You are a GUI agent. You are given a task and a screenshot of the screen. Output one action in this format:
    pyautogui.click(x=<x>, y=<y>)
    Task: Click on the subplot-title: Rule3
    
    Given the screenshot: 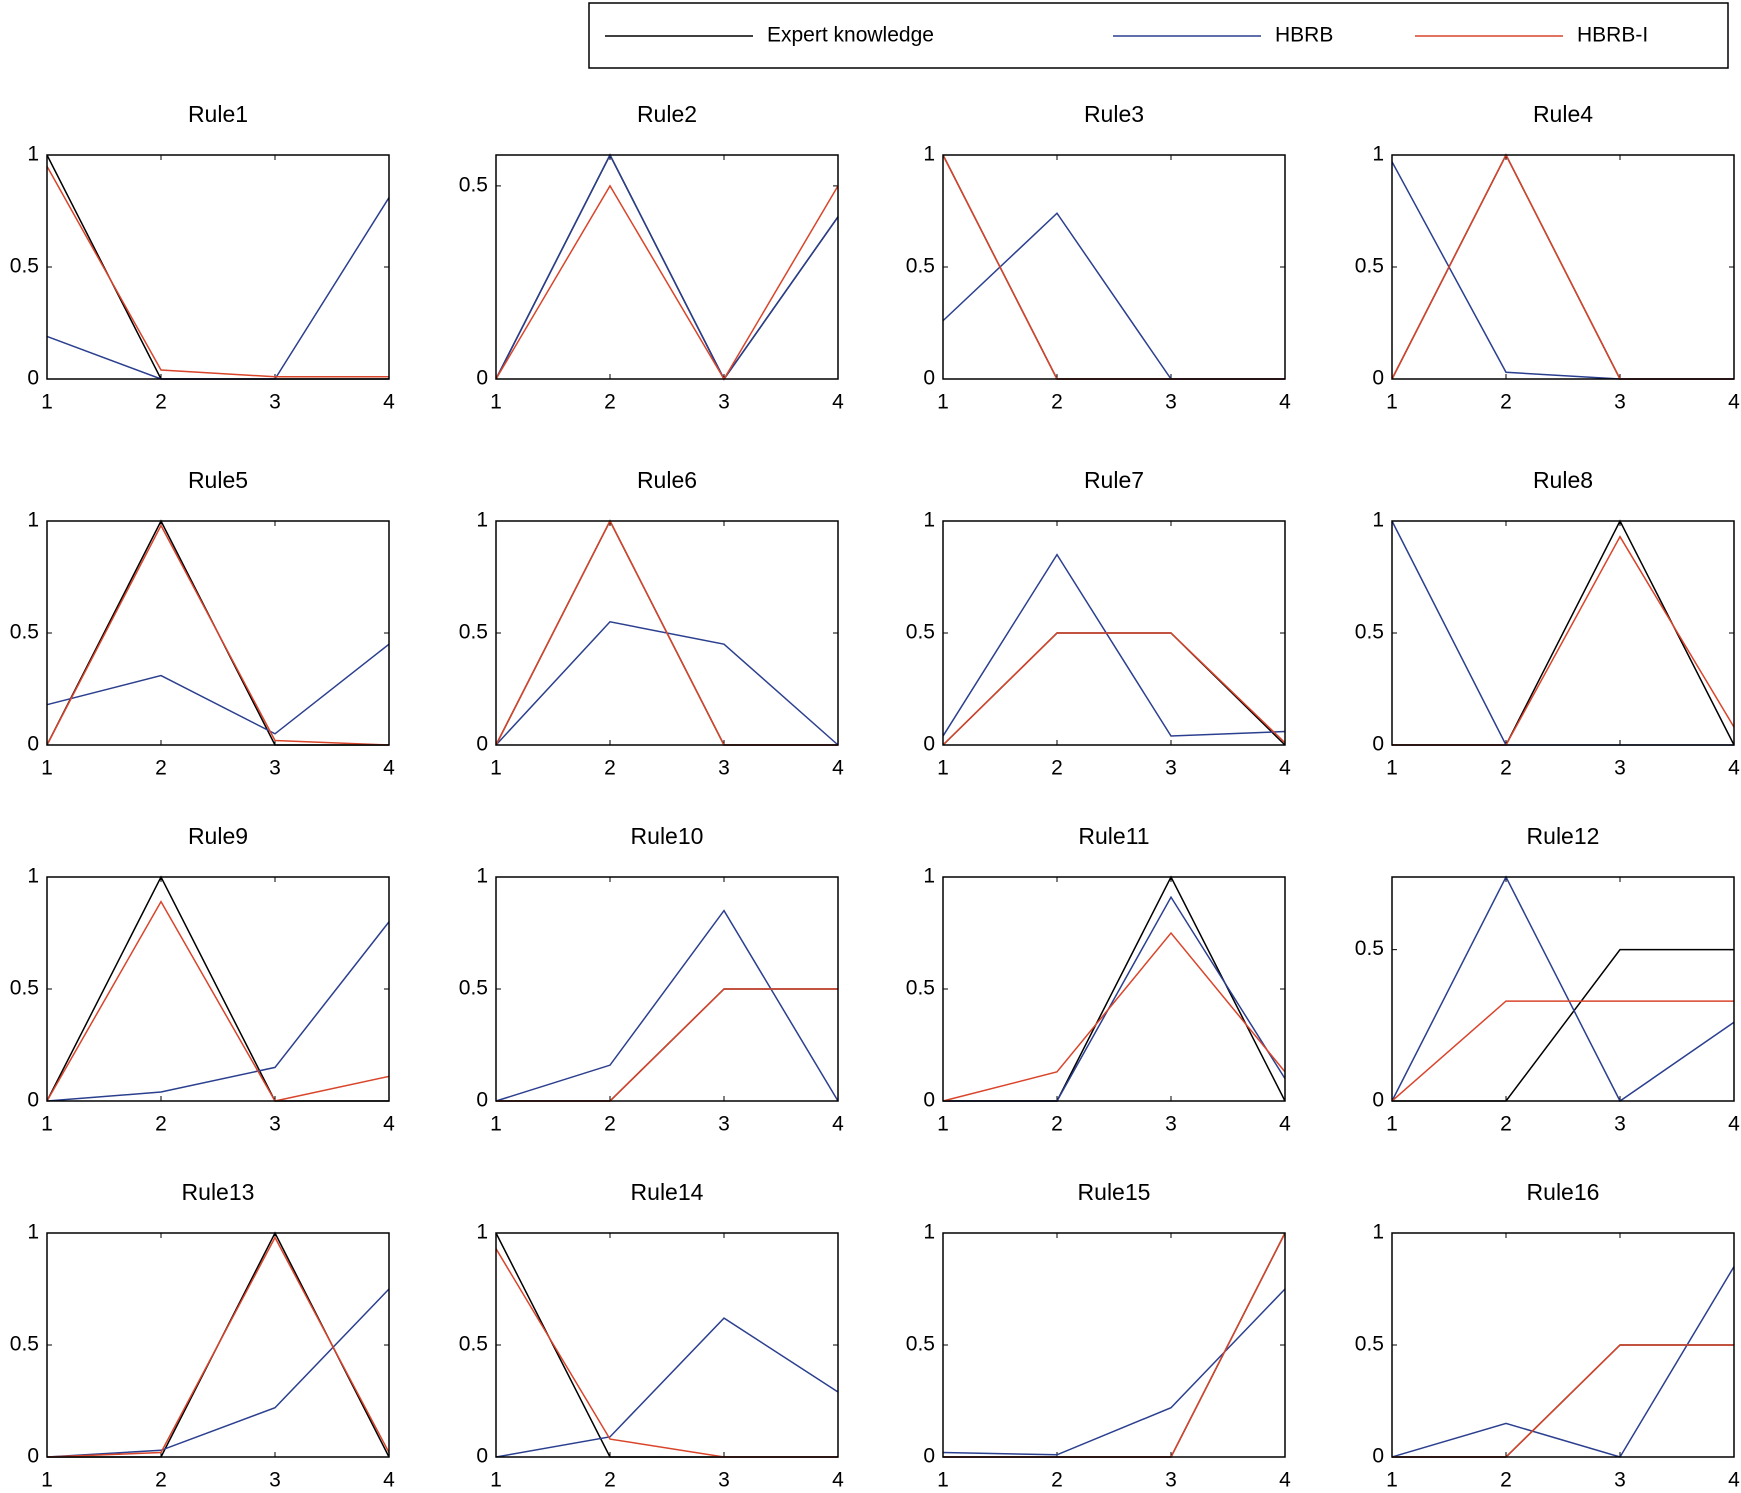 What is the action you would take?
    pyautogui.click(x=1114, y=114)
    